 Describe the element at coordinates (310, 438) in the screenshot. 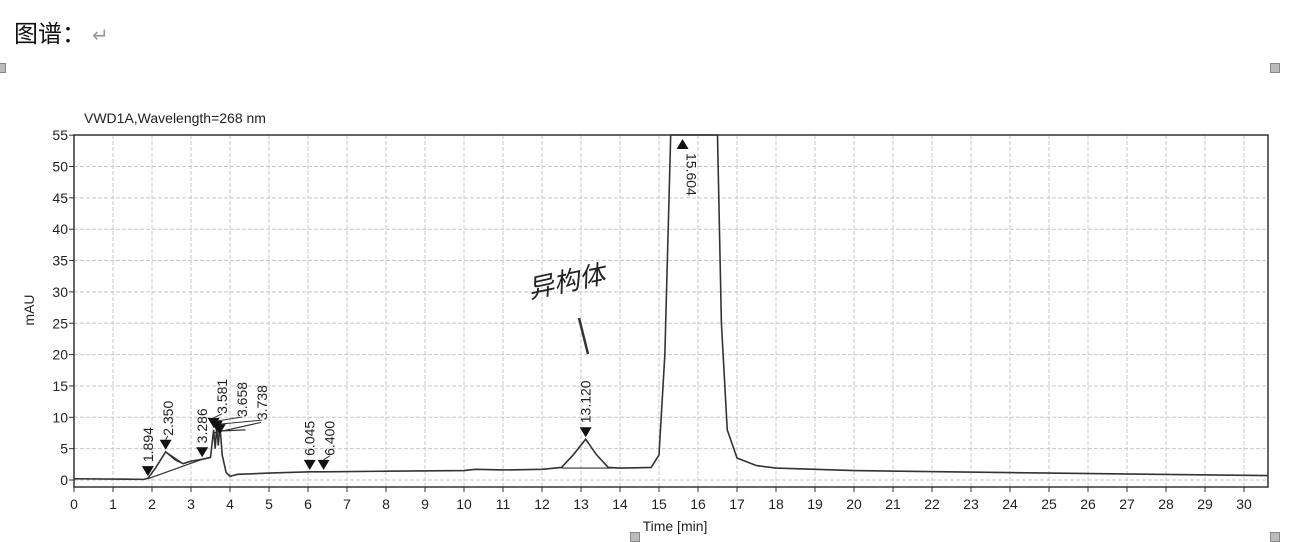

I see `peak-label: 6.045` at that location.